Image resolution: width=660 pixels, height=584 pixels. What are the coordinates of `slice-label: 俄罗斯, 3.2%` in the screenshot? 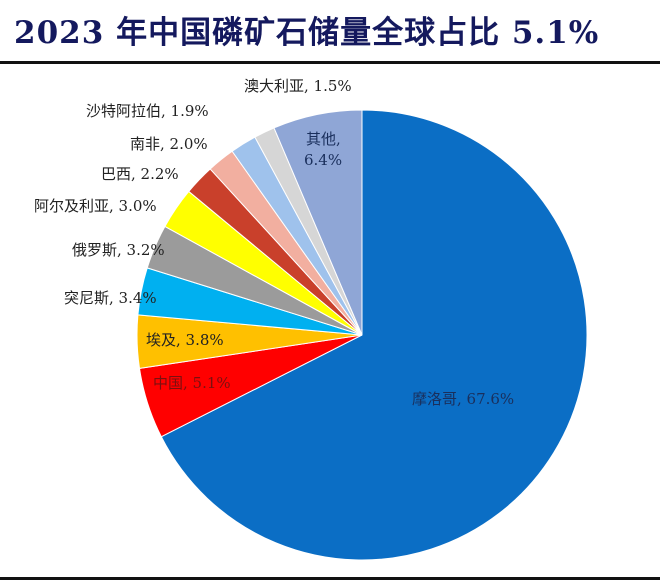 It's located at (118, 250).